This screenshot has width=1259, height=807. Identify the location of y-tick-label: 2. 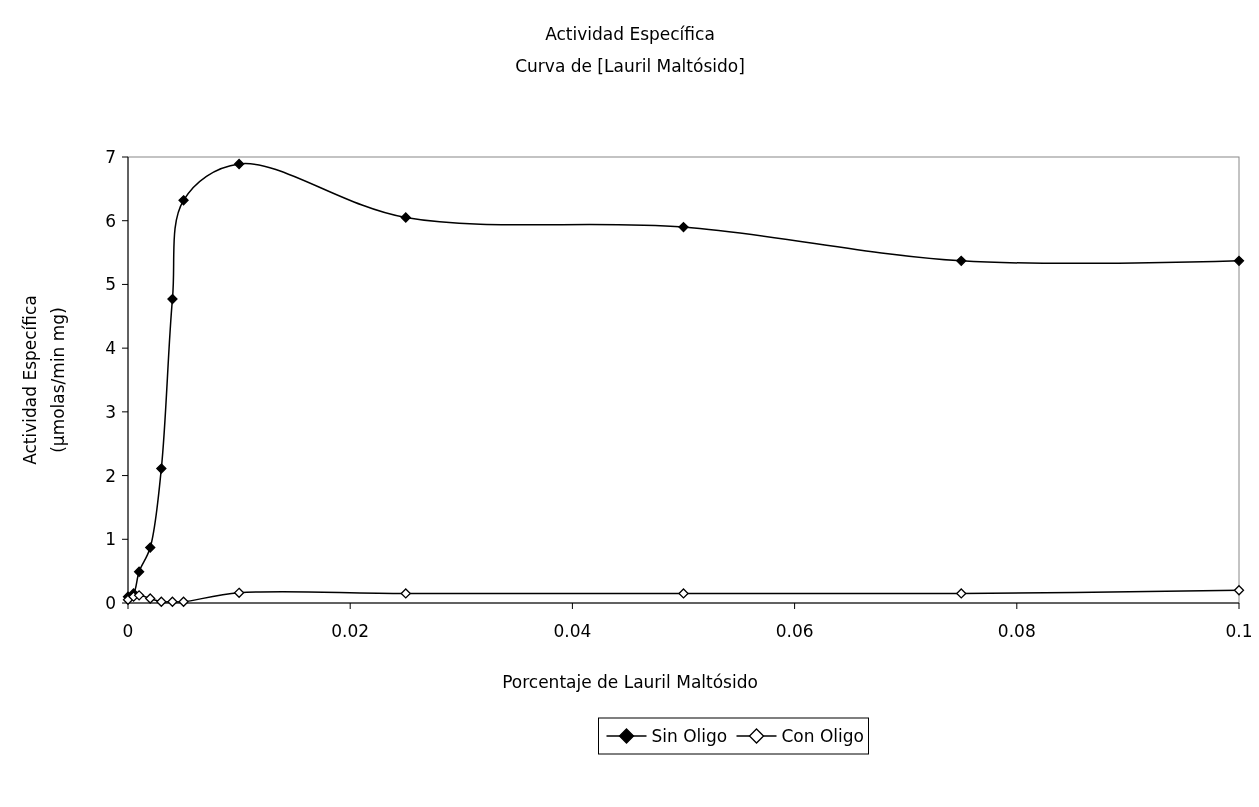
(110, 475).